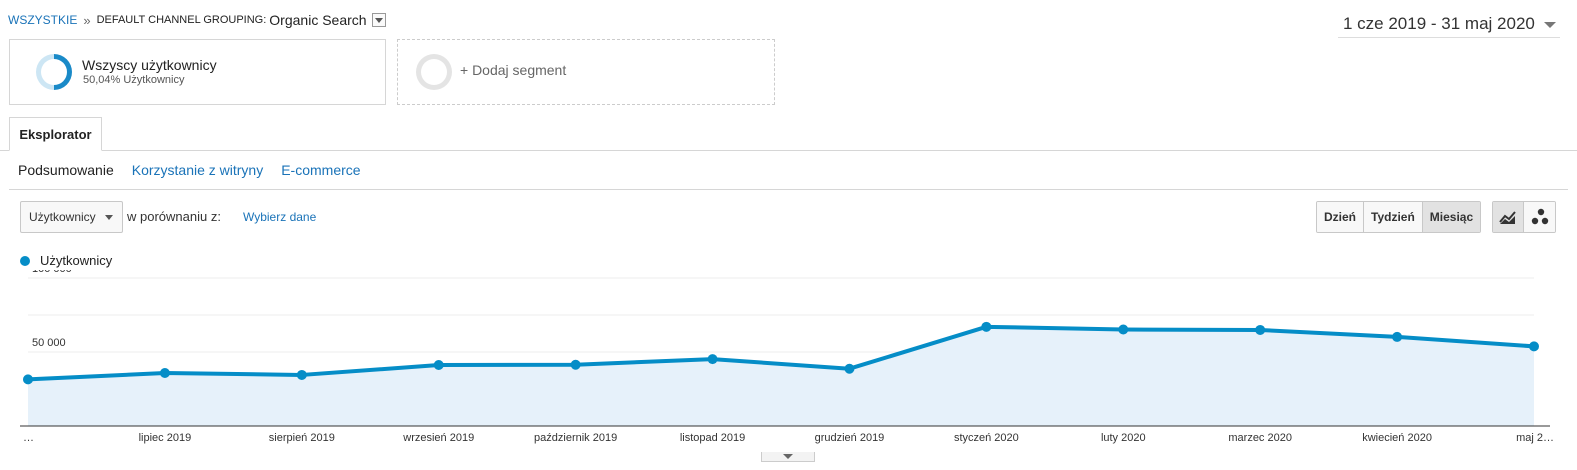 The width and height of the screenshot is (1577, 470). I want to click on legend-dot, so click(25, 260).